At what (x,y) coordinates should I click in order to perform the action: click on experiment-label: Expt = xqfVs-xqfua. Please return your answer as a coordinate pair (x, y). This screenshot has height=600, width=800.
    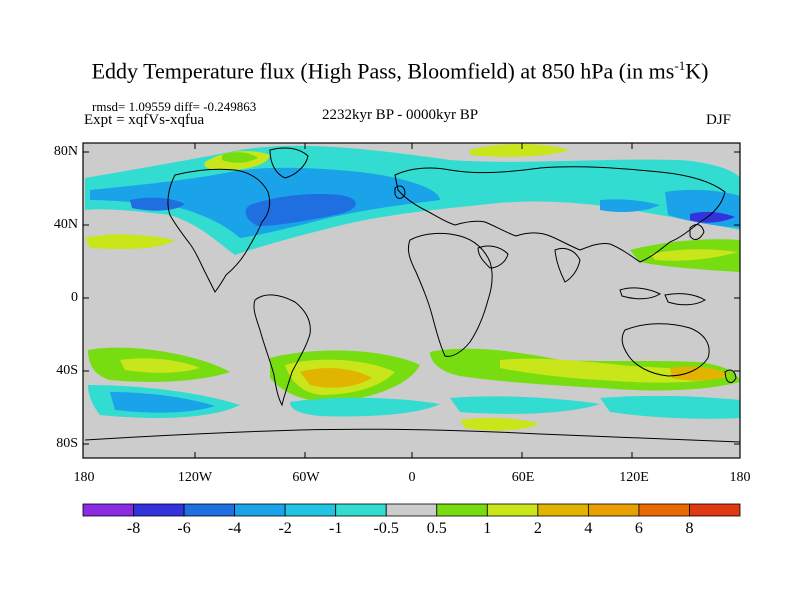
    Looking at the image, I should click on (144, 120).